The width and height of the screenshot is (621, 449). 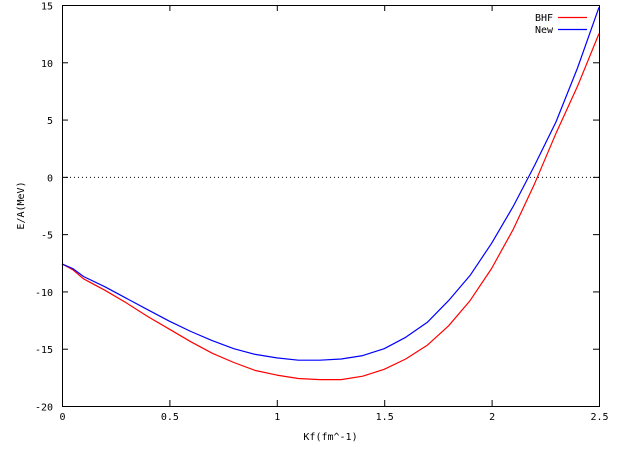 I want to click on y-tick-label: -5, so click(x=47, y=236).